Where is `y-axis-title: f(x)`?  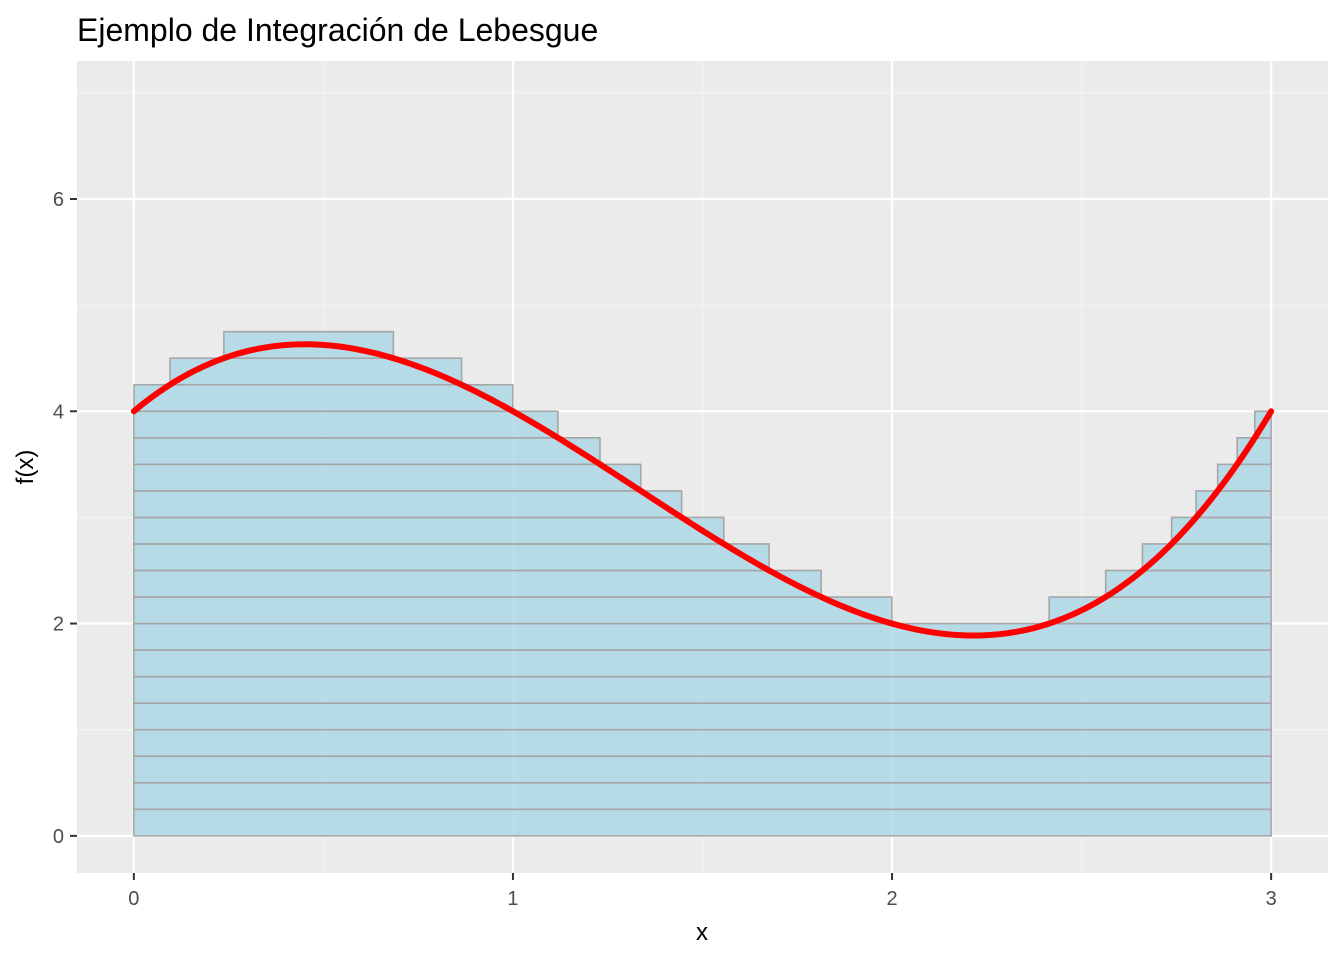 y-axis-title: f(x) is located at coordinates (25, 467).